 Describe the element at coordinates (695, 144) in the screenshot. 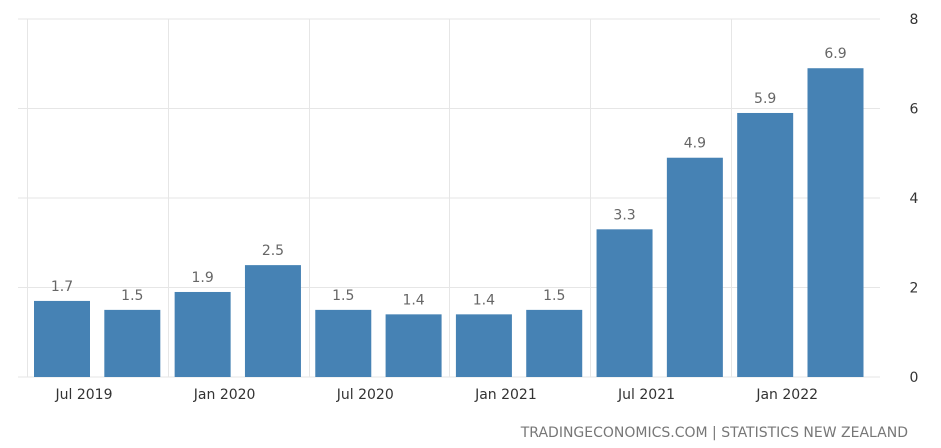

I see `data-label: 4.9` at that location.